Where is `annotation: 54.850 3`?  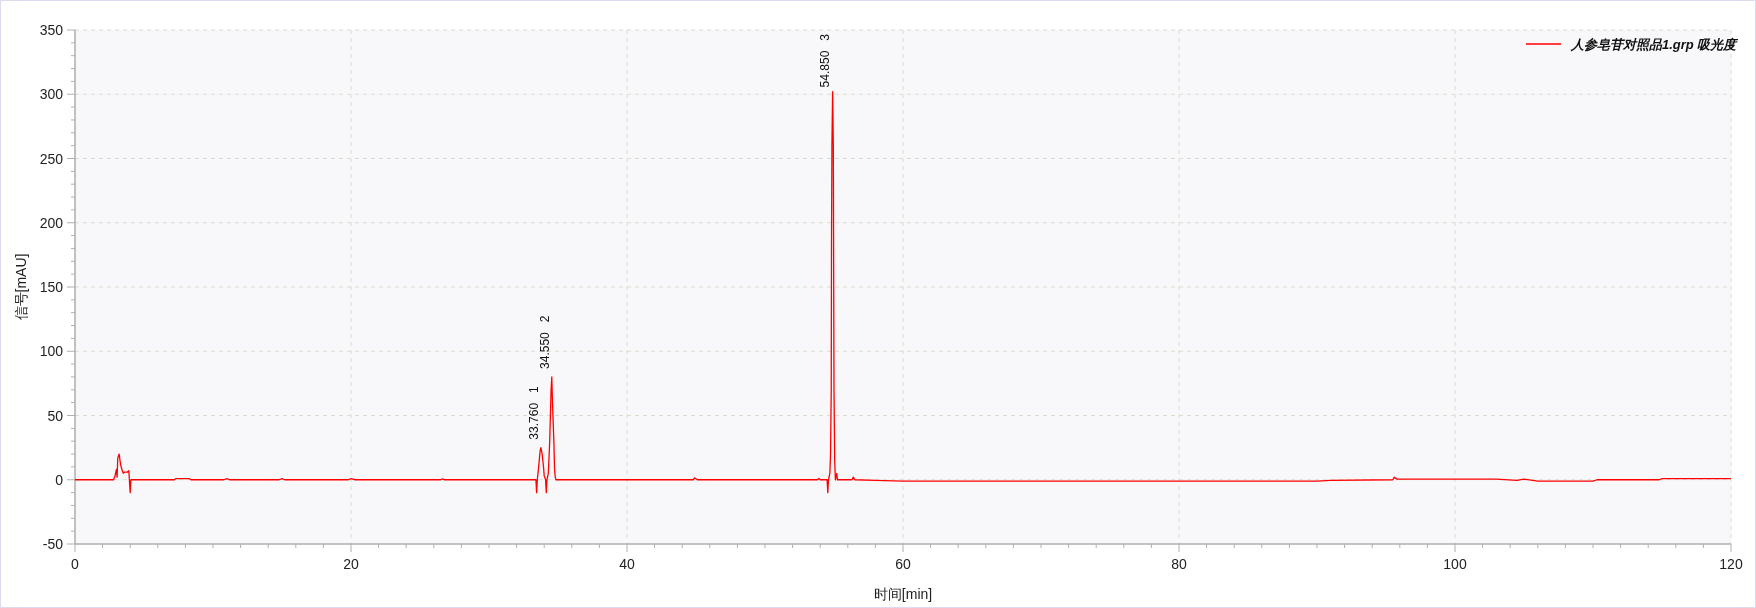 annotation: 54.850 3 is located at coordinates (824, 60).